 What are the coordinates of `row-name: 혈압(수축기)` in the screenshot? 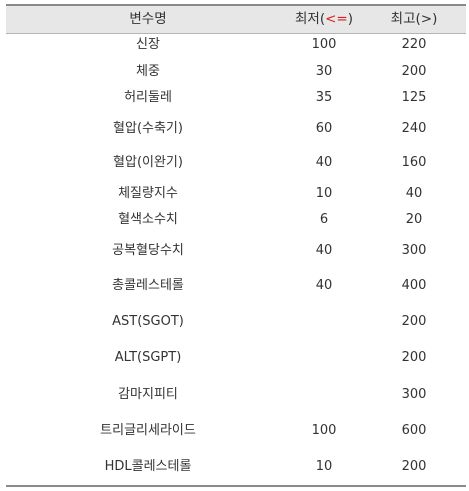 It's located at (148, 128).